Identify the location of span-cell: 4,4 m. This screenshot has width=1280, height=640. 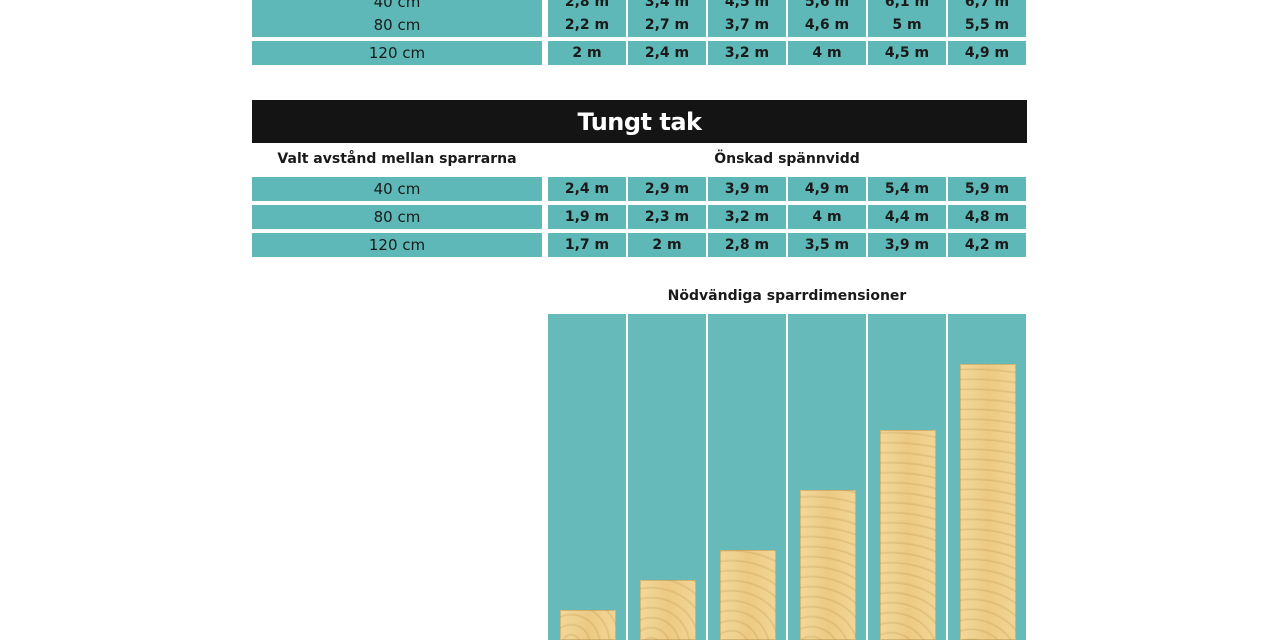
(907, 217).